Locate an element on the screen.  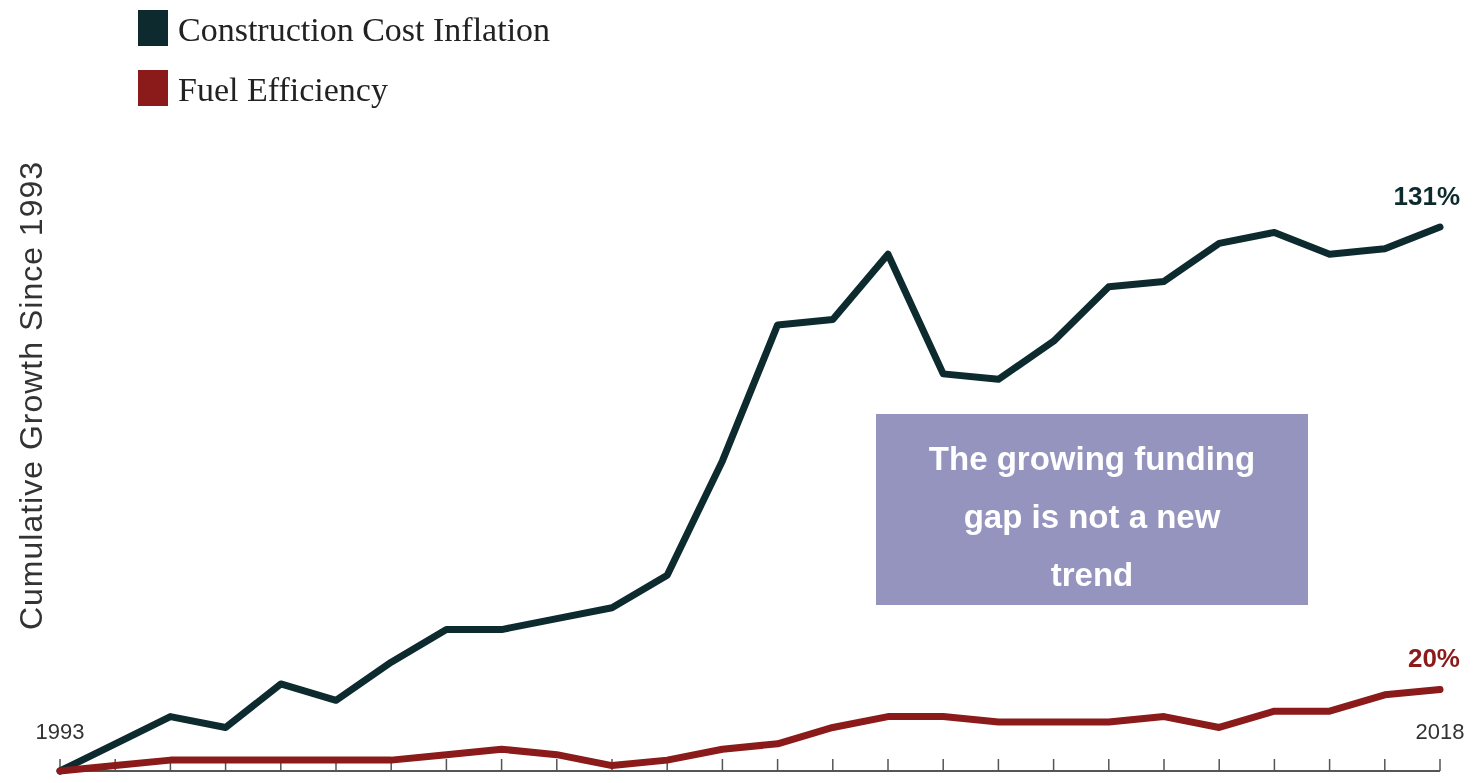
note-box: The growing funding gap is not a new trend is located at coordinates (1092, 509).